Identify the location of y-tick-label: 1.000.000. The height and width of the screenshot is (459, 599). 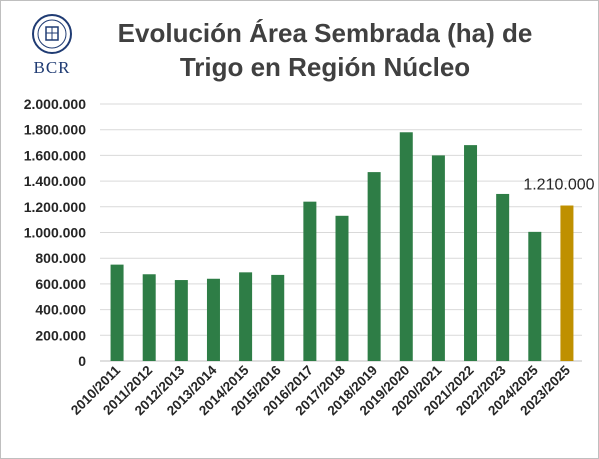
(55, 233).